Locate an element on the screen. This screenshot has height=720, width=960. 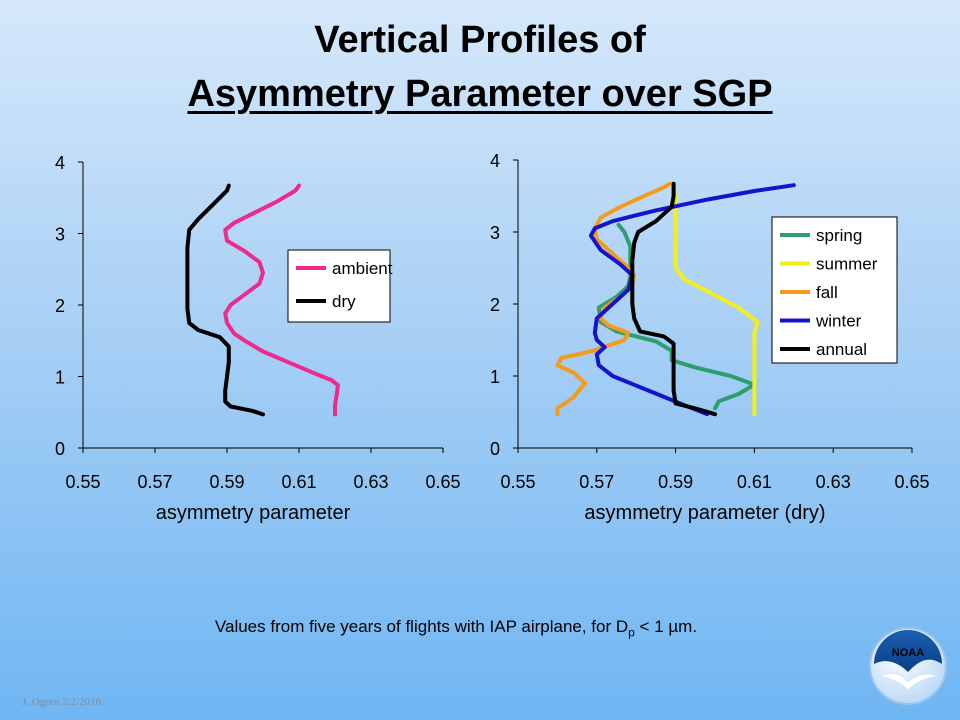
slide-title-line-2-text: Asymmetry Parameter over SGP is located at coordinates (480, 94).